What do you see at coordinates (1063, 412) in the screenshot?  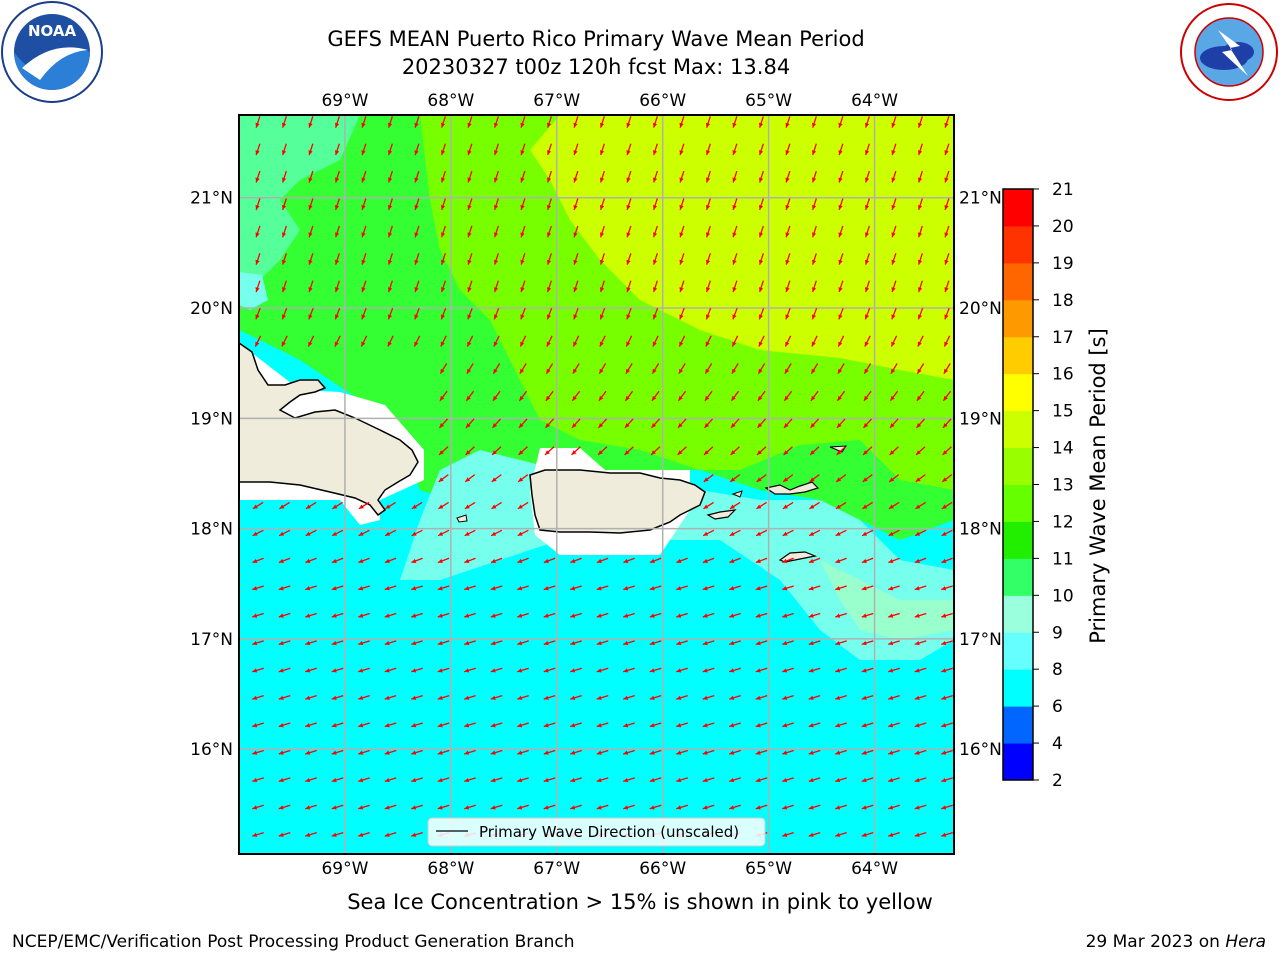 I see `colorbar-tick-label: 15` at bounding box center [1063, 412].